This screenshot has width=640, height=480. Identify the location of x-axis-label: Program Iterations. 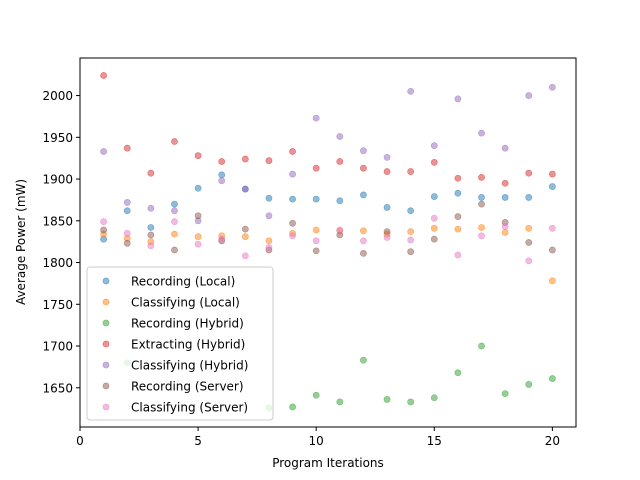
(328, 463).